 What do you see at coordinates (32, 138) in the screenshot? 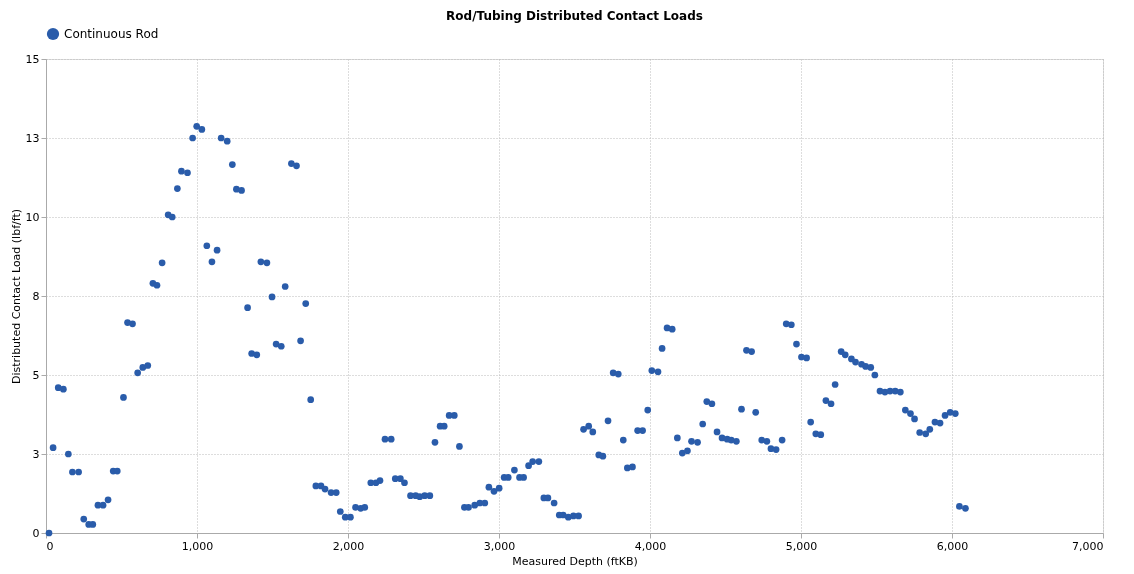
I see `y-tick-label: 13` at bounding box center [32, 138].